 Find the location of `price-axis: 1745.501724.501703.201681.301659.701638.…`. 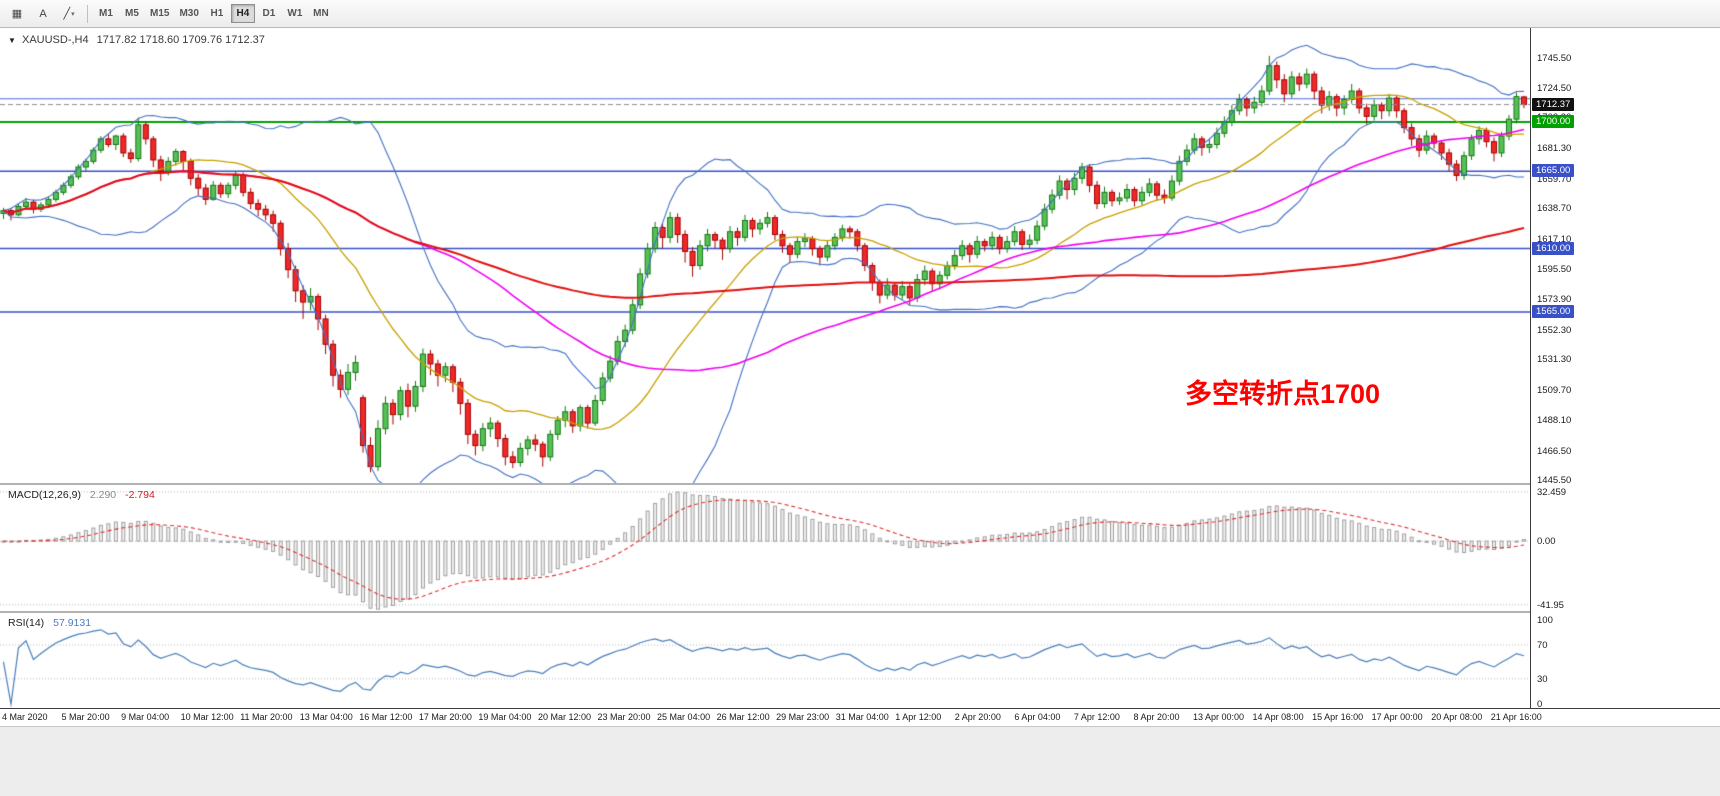

price-axis: 1745.501724.501703.201681.301659.701638.… is located at coordinates (1625, 369).